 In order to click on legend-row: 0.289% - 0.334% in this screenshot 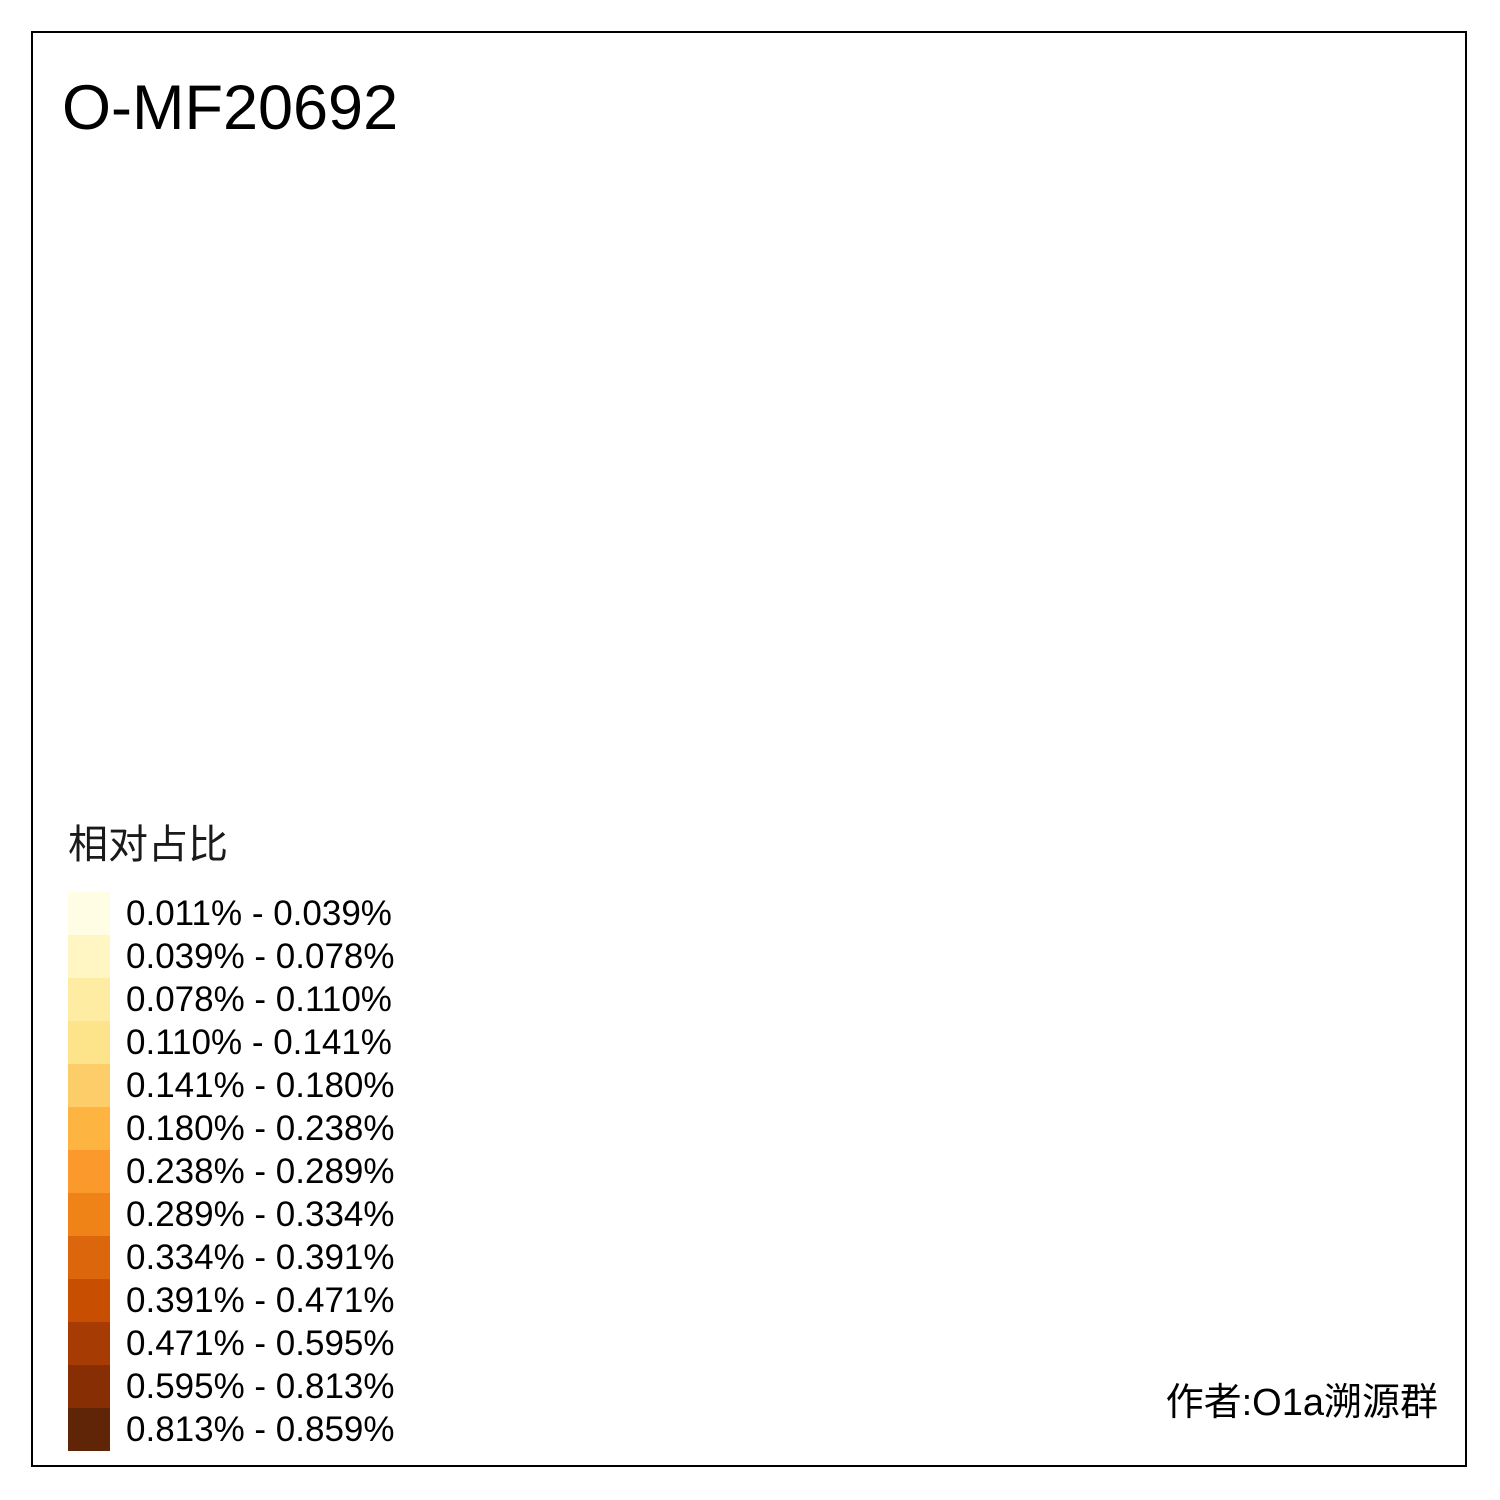, I will do `click(231, 1214)`.